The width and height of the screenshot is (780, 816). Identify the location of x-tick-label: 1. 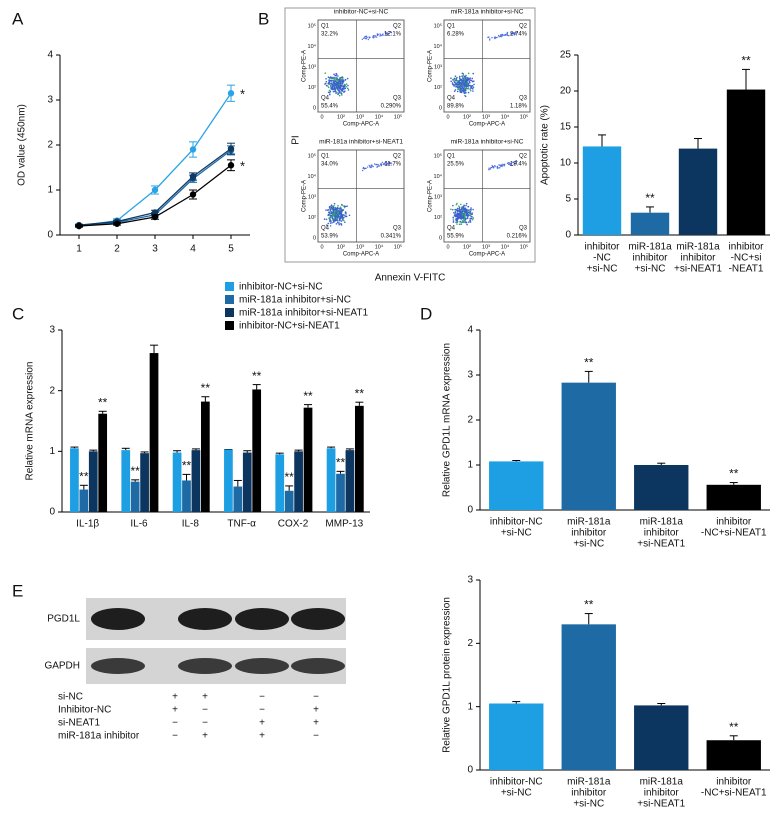
(79, 249).